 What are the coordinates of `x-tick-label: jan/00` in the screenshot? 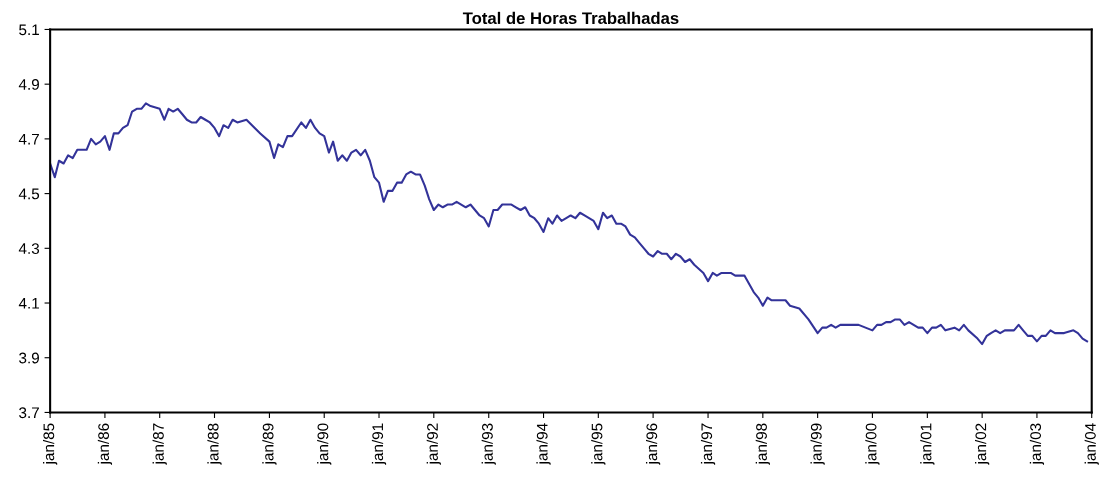 It's located at (872, 444).